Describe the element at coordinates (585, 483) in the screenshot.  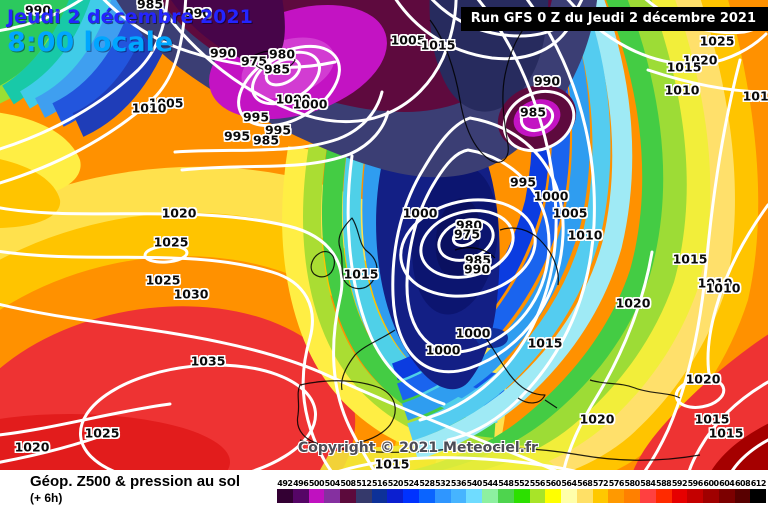
I see `scale-tick: 568` at that location.